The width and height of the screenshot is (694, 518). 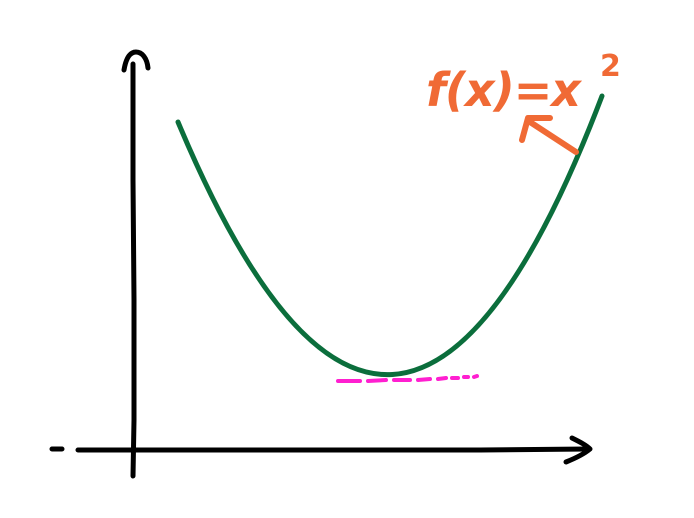 I want to click on x-axis-line, so click(x=320, y=449).